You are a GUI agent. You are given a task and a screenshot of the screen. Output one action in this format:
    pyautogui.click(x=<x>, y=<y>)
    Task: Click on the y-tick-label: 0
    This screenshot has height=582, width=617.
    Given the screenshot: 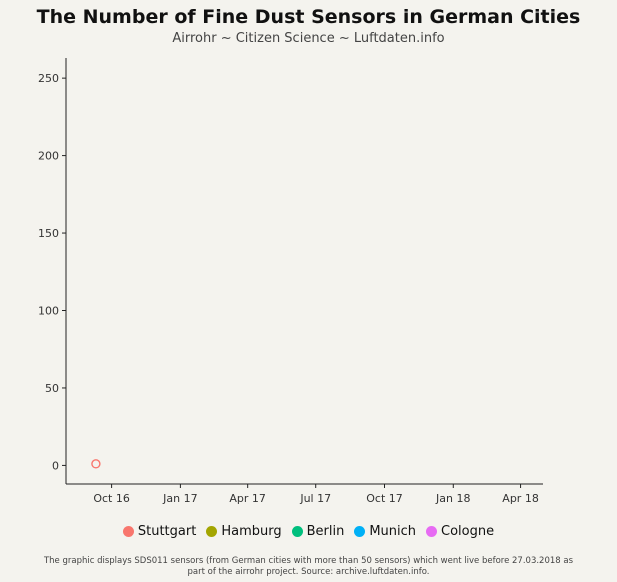 What is the action you would take?
    pyautogui.click(x=55, y=465)
    